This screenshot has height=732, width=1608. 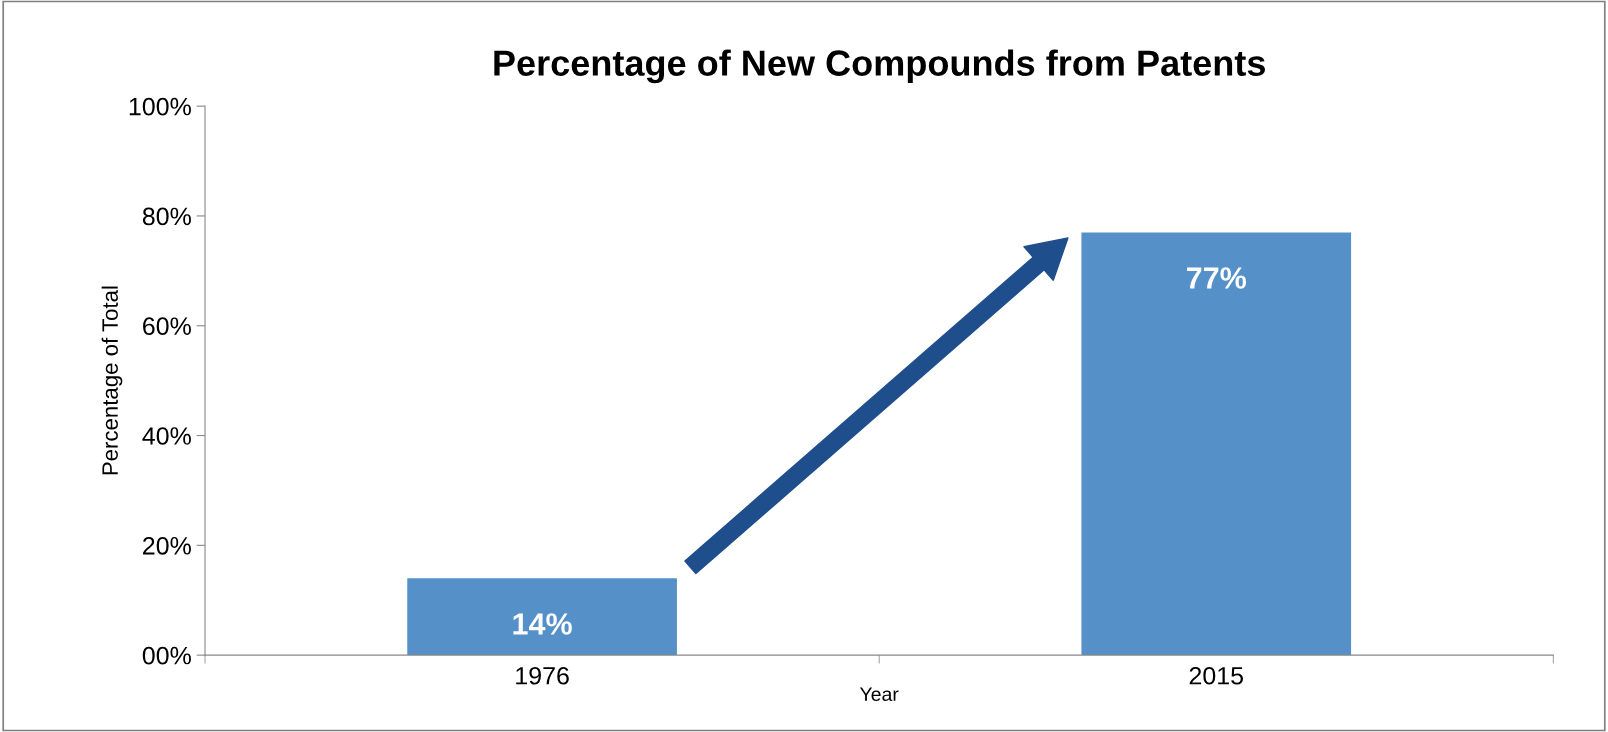 What do you see at coordinates (166, 216) in the screenshot?
I see `y-tick-label: 80%` at bounding box center [166, 216].